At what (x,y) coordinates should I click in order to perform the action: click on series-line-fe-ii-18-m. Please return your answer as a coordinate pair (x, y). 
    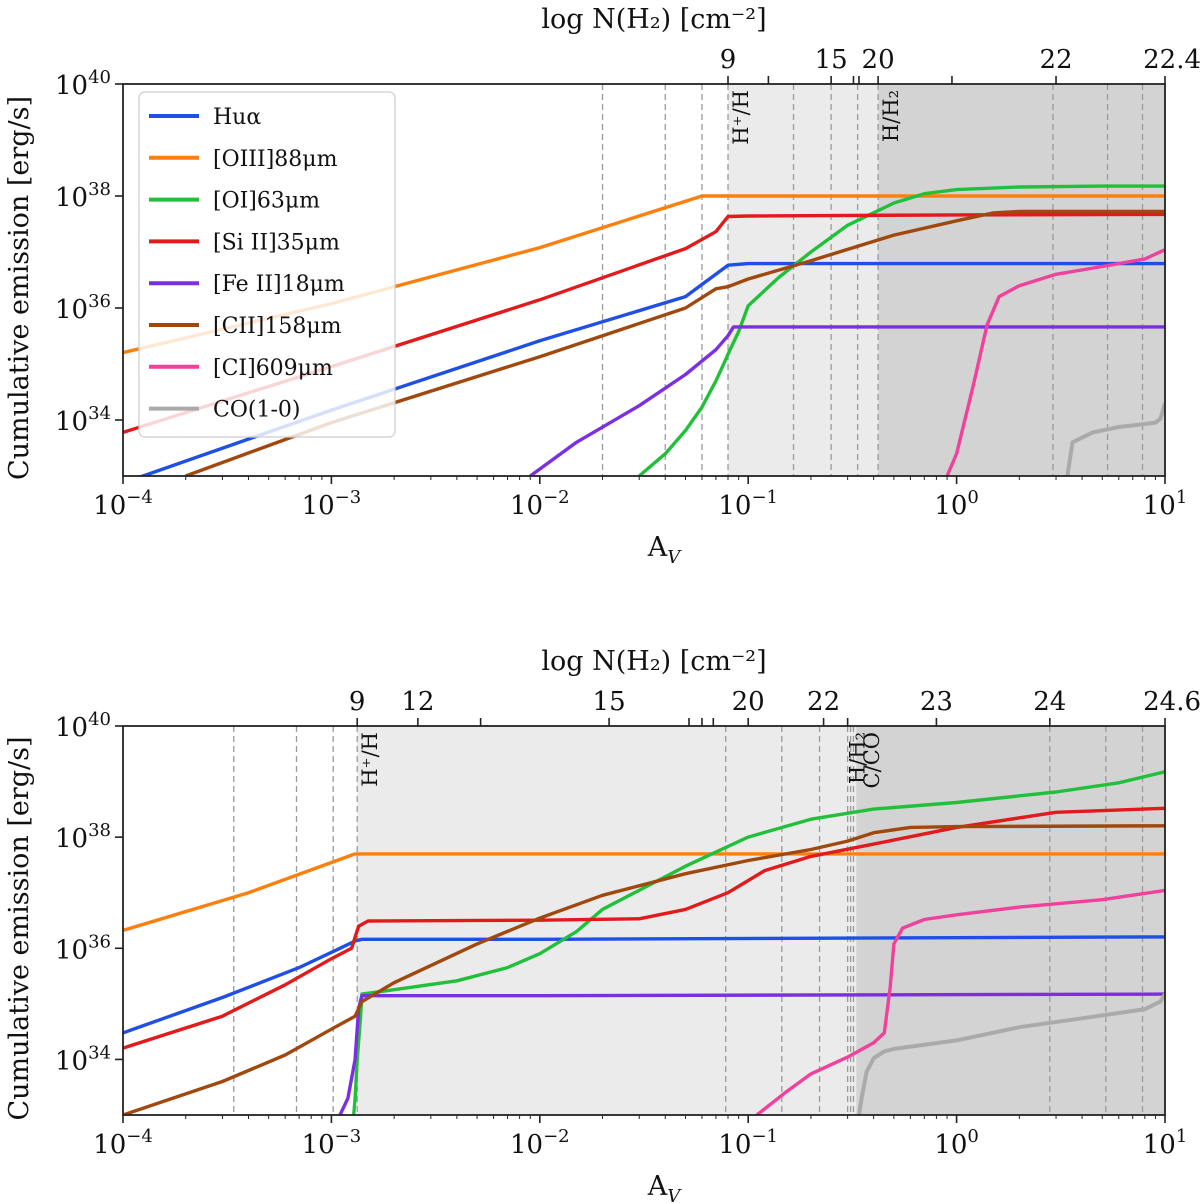
    Looking at the image, I should click on (847, 400).